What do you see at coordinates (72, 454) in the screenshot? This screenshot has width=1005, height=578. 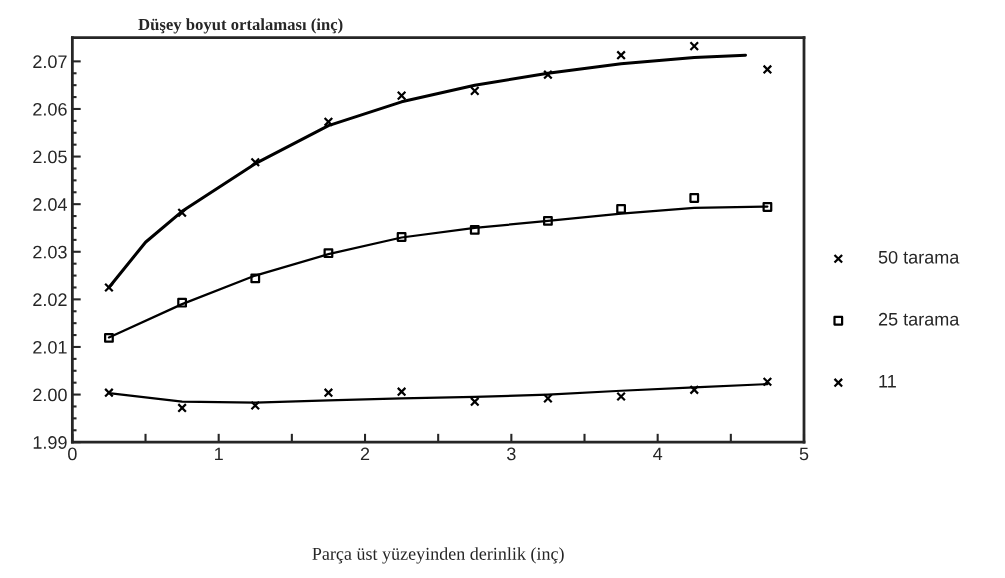 I see `x-tick-label: 0` at bounding box center [72, 454].